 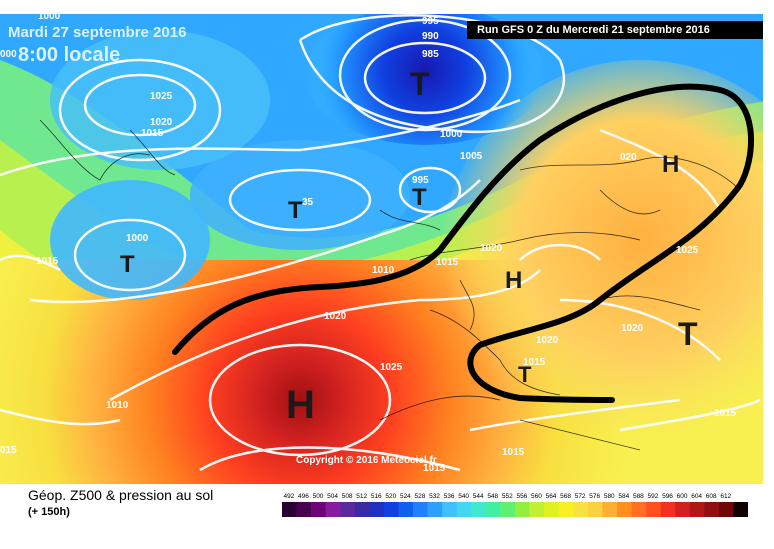 I want to click on isobar-label: 015, so click(x=8, y=450).